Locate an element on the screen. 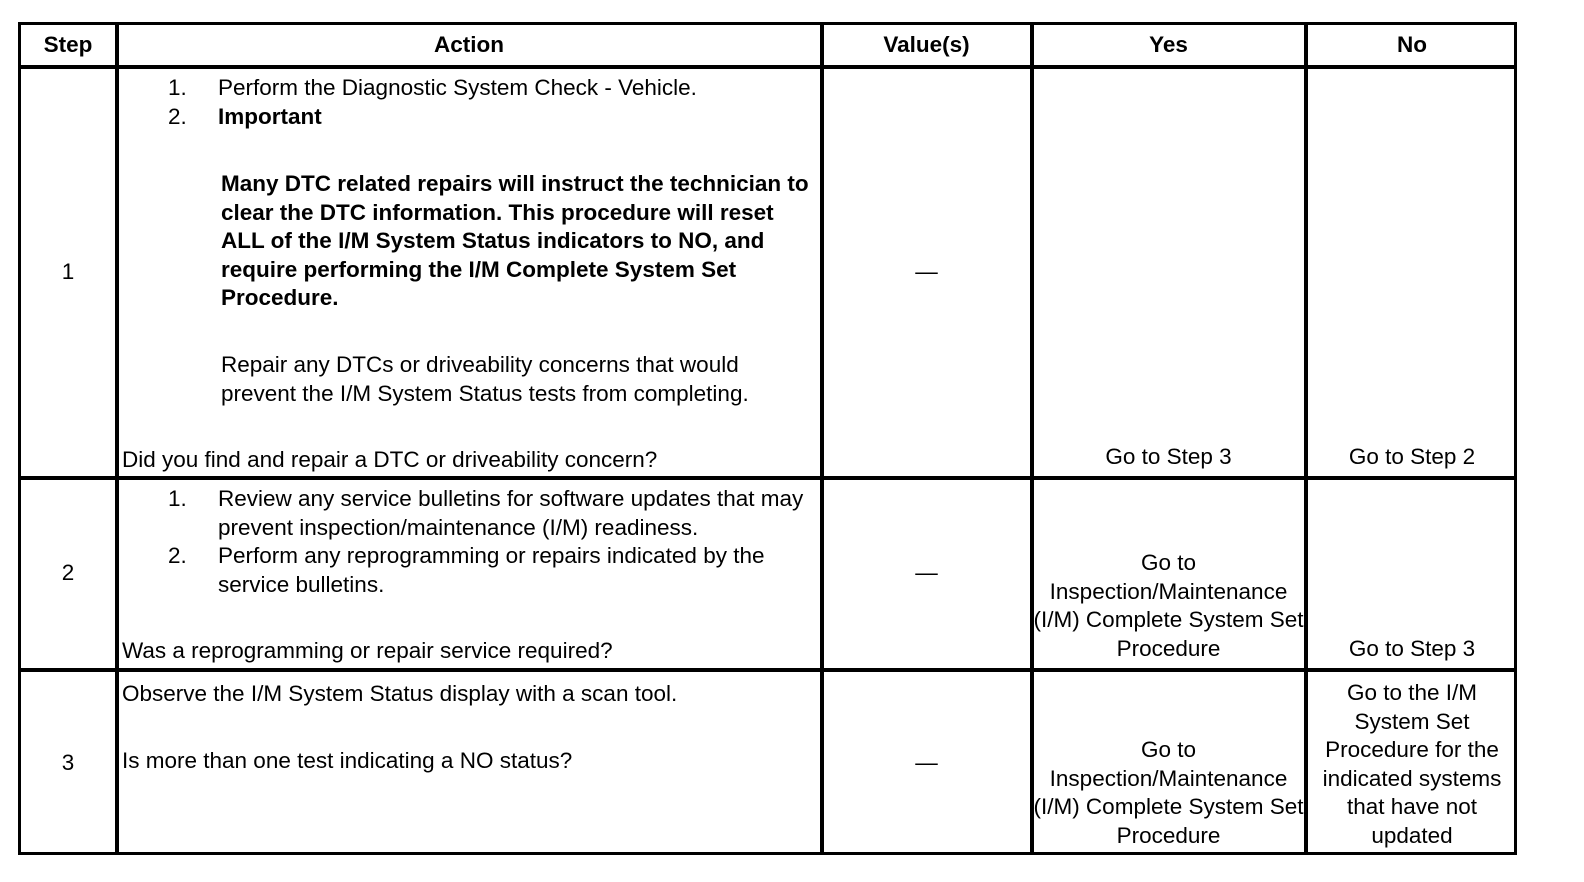 The width and height of the screenshot is (1584, 882). important-label: Important is located at coordinates (270, 116).